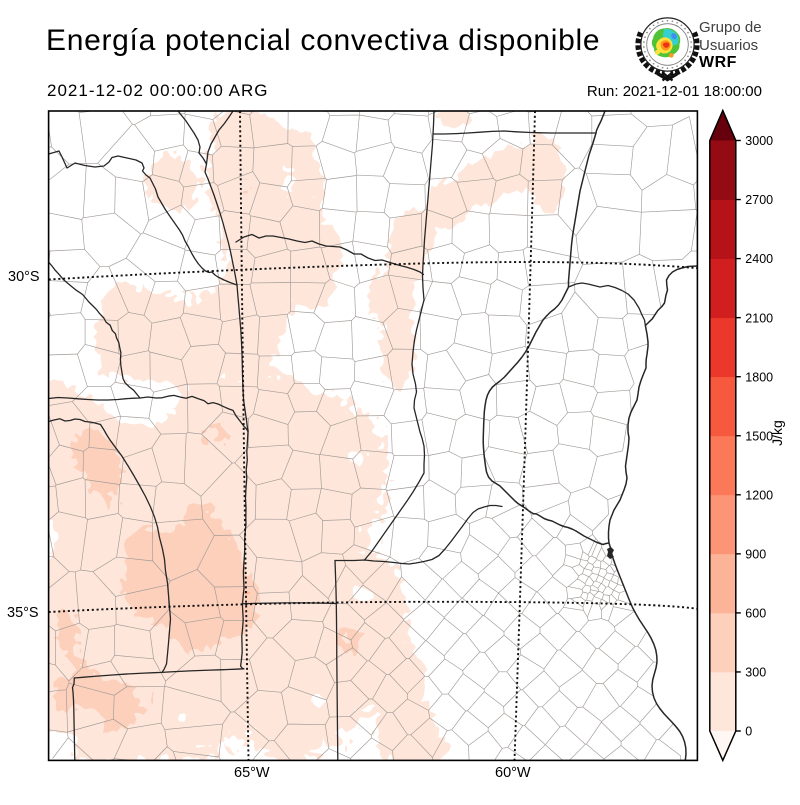  Describe the element at coordinates (777, 433) in the screenshot. I see `svg-text: J/kg` at that location.